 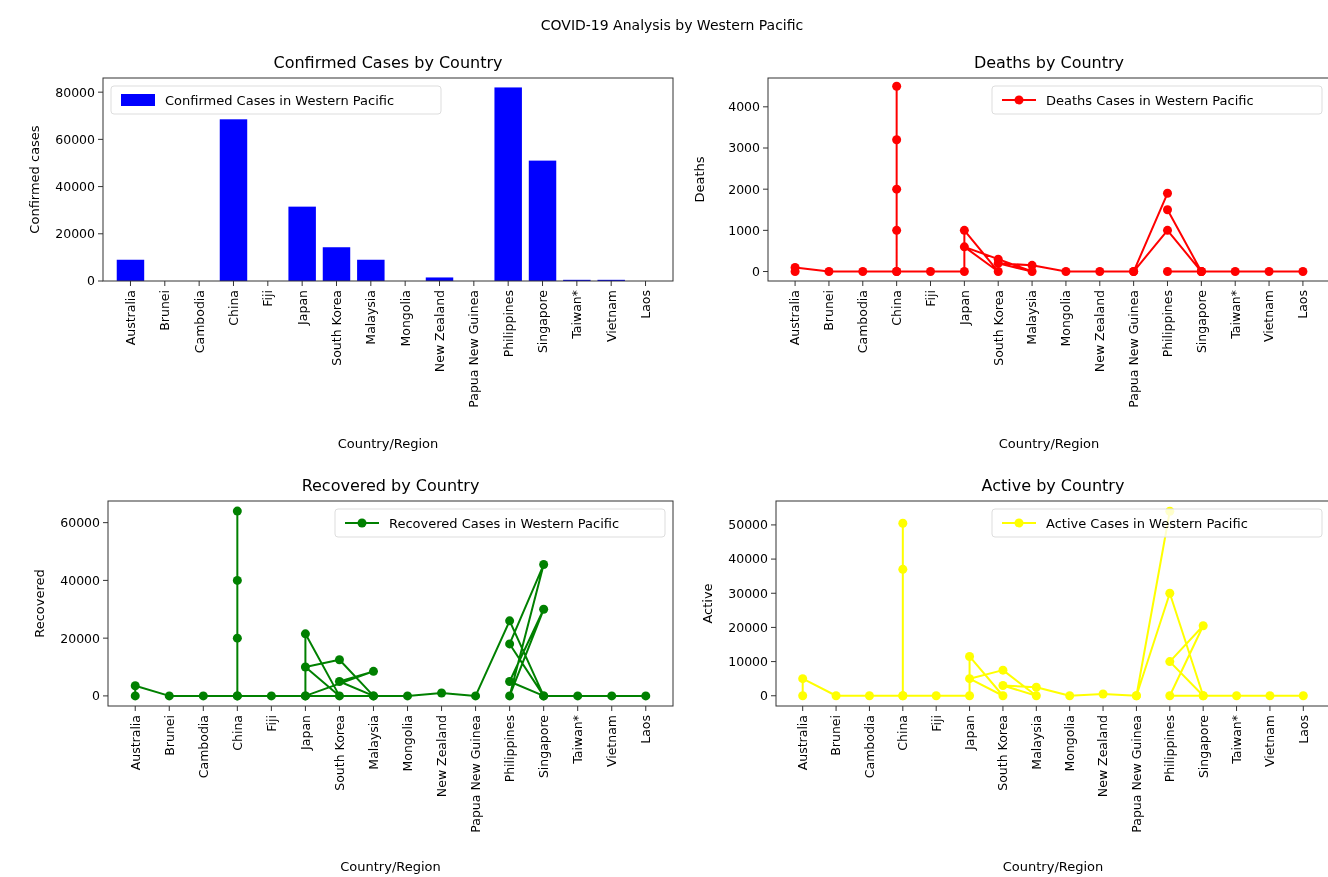 I want to click on chart-title: Confirmed Cases by Country, so click(x=388, y=62).